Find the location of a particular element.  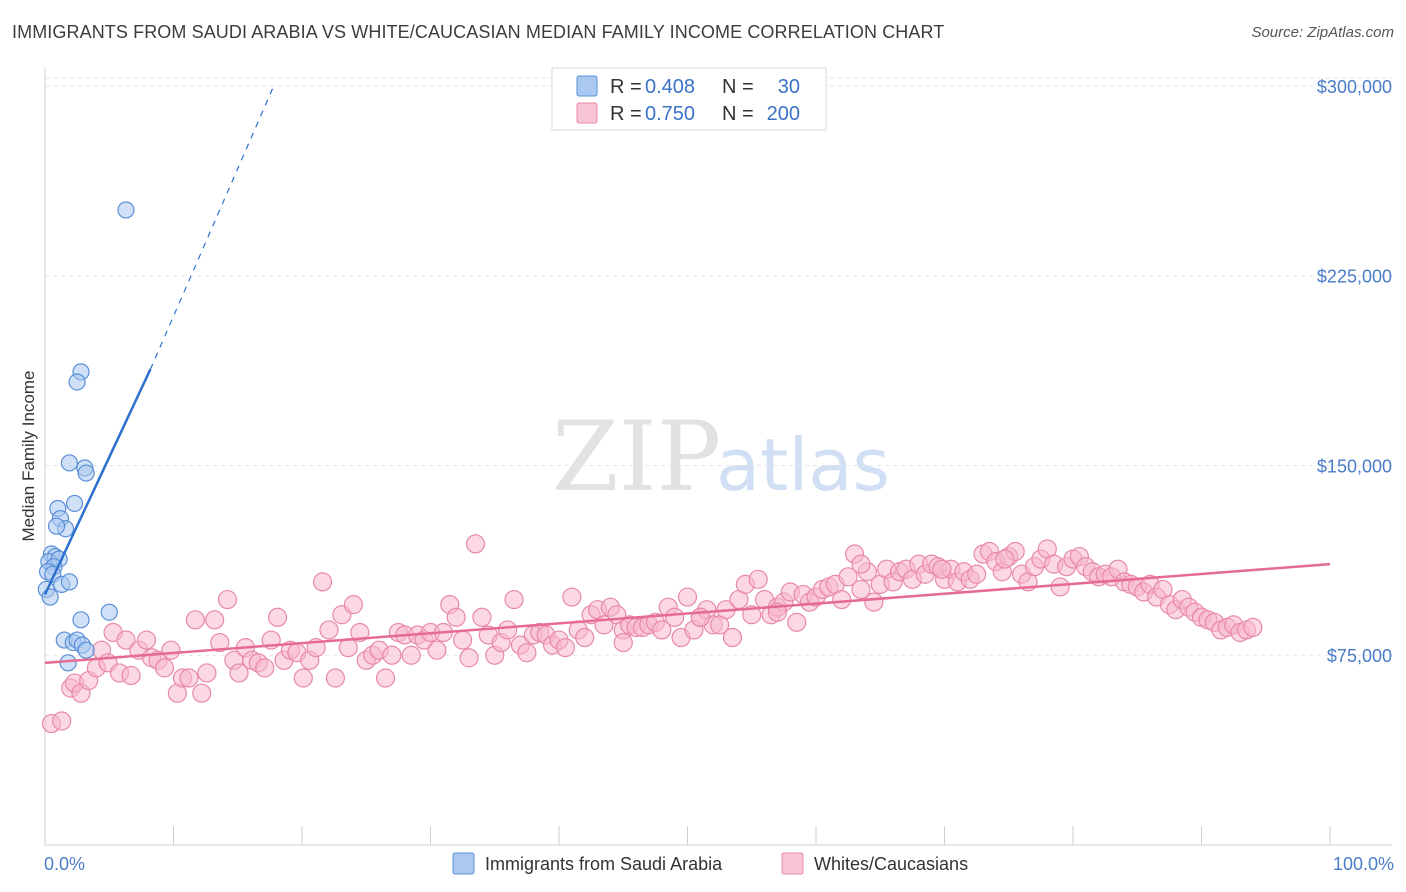

legend-swatch-pink is located at coordinates (587, 113).